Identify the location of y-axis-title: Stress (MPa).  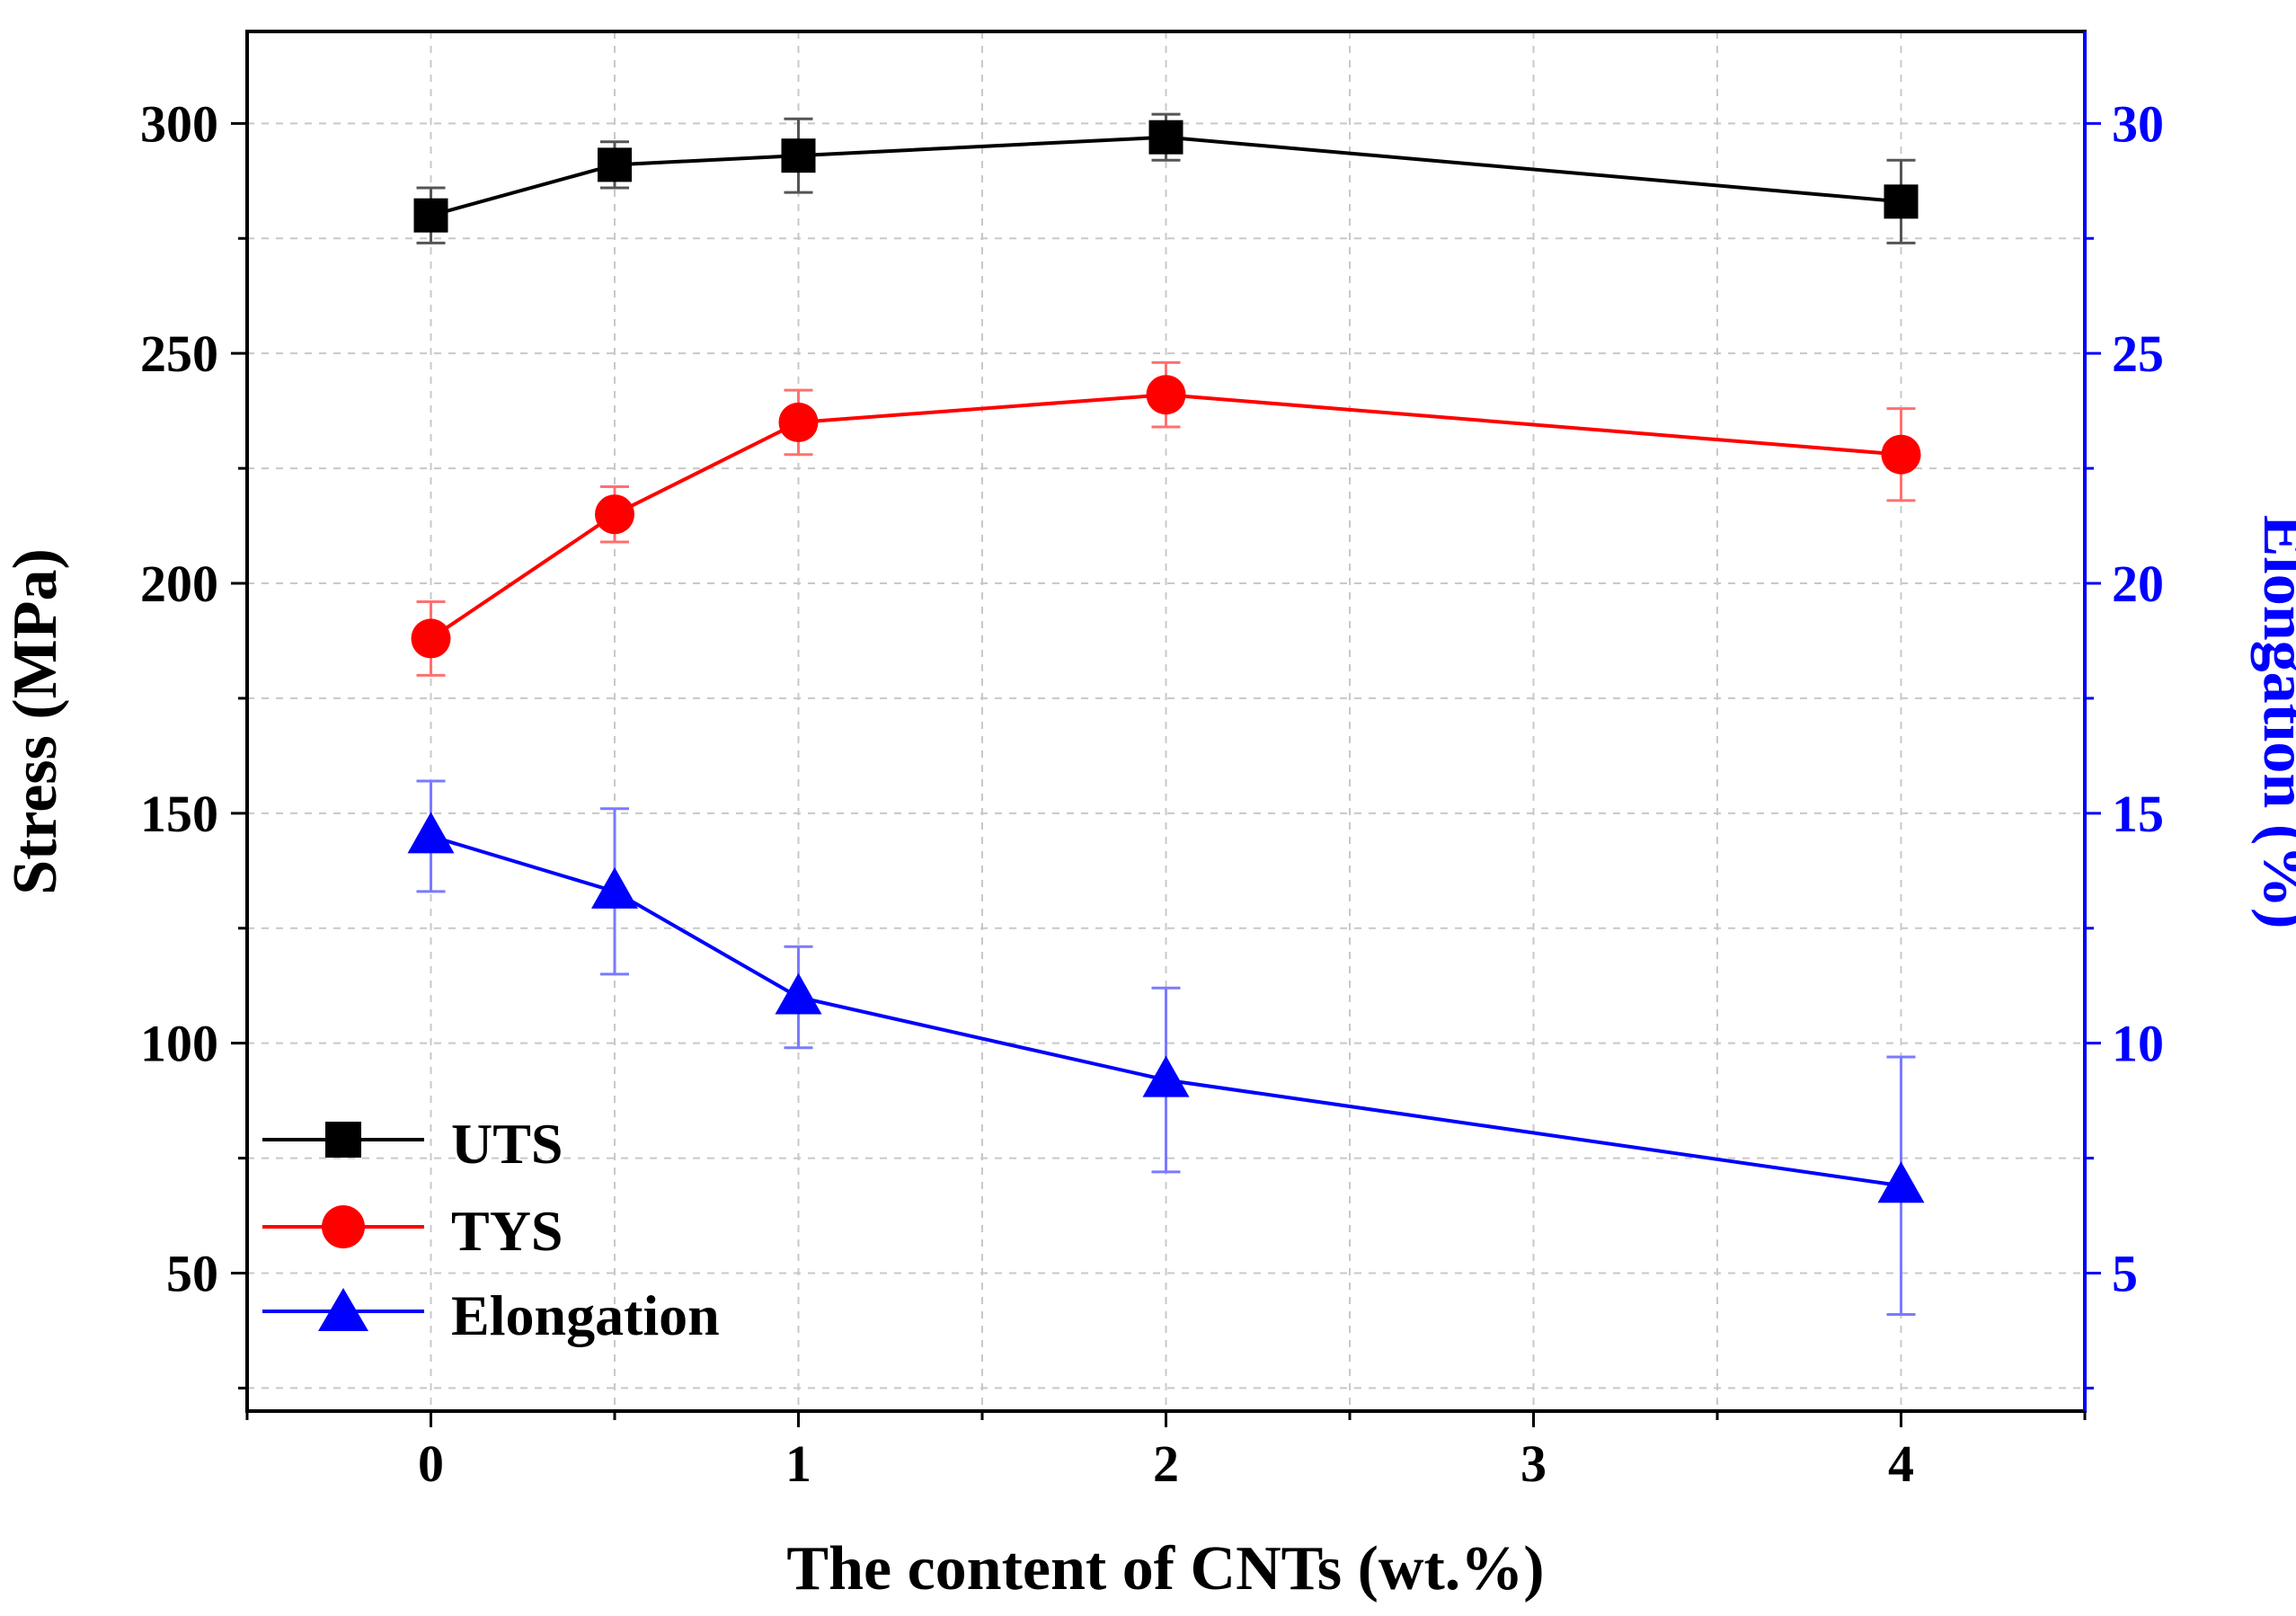
(35, 721).